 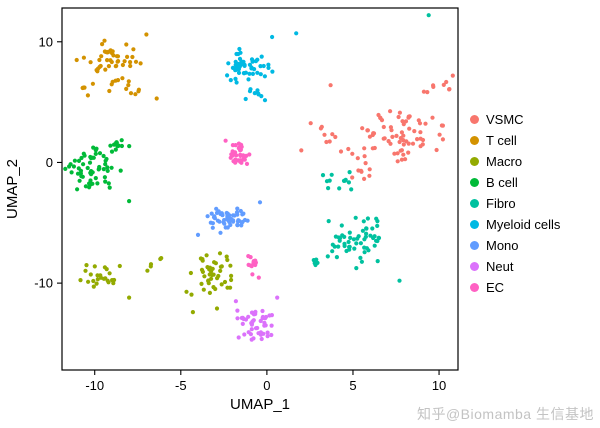 I want to click on legend-swatch-neut, so click(x=474, y=266).